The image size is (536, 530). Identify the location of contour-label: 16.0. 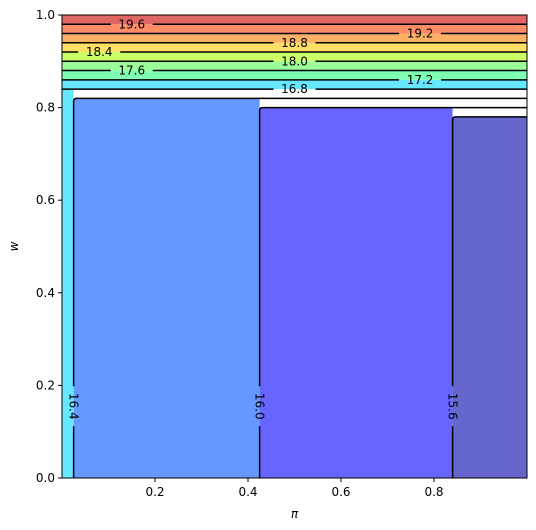
(260, 406).